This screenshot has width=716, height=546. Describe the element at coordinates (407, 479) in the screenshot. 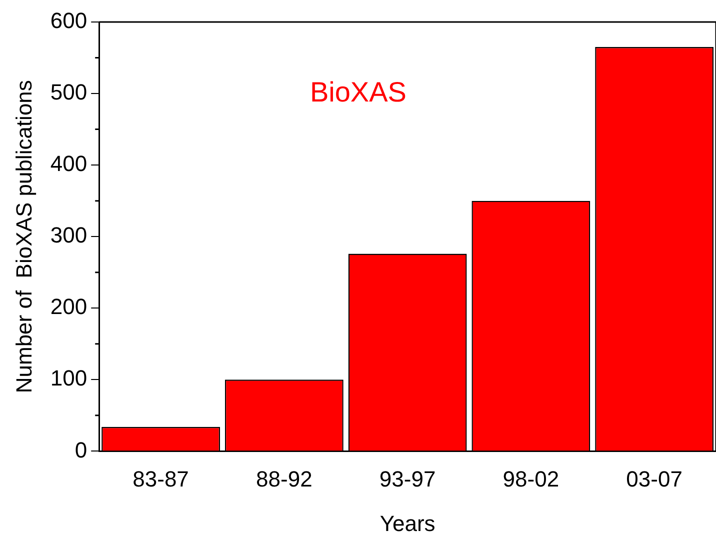

I see `x-tick-label: 93-97` at that location.